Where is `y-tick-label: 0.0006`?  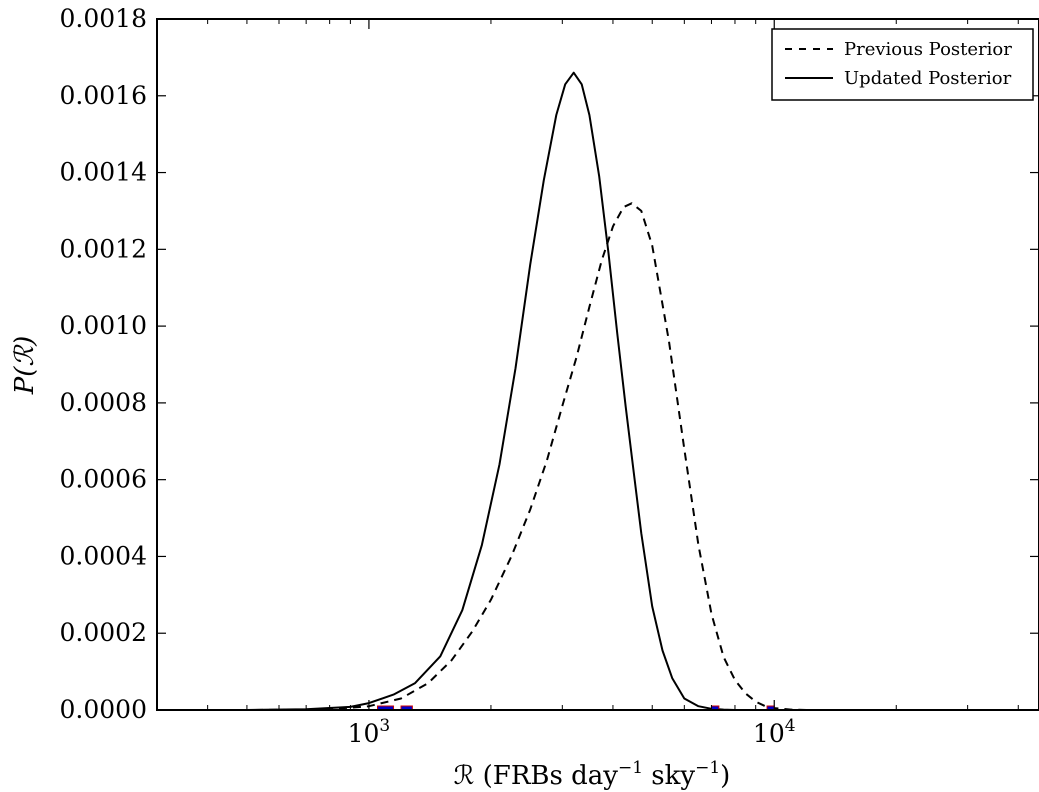 y-tick-label: 0.0006 is located at coordinates (103, 479).